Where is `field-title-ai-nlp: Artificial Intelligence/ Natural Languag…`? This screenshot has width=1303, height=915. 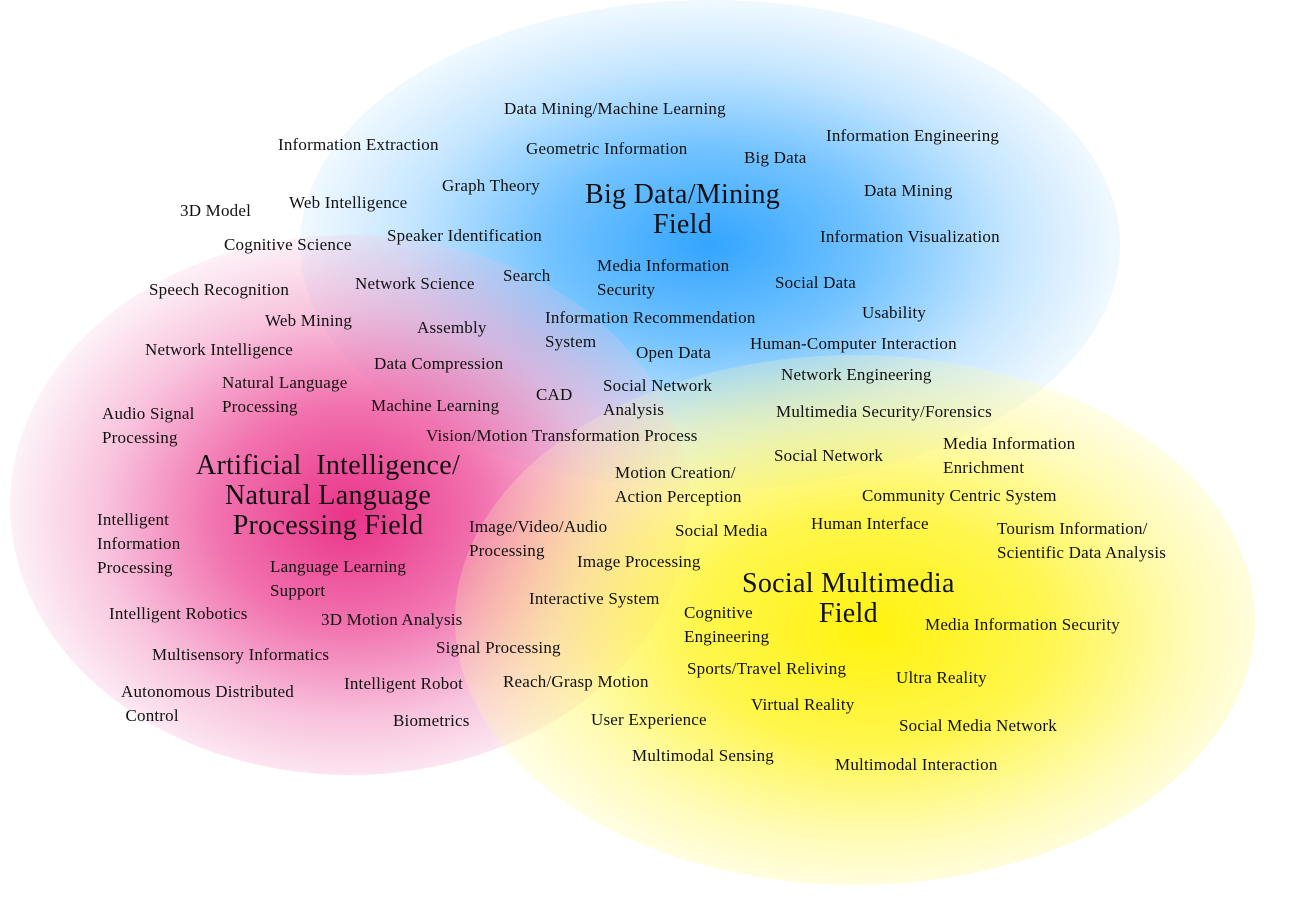
field-title-ai-nlp: Artificial Intelligence/ Natural Languag… is located at coordinates (328, 495).